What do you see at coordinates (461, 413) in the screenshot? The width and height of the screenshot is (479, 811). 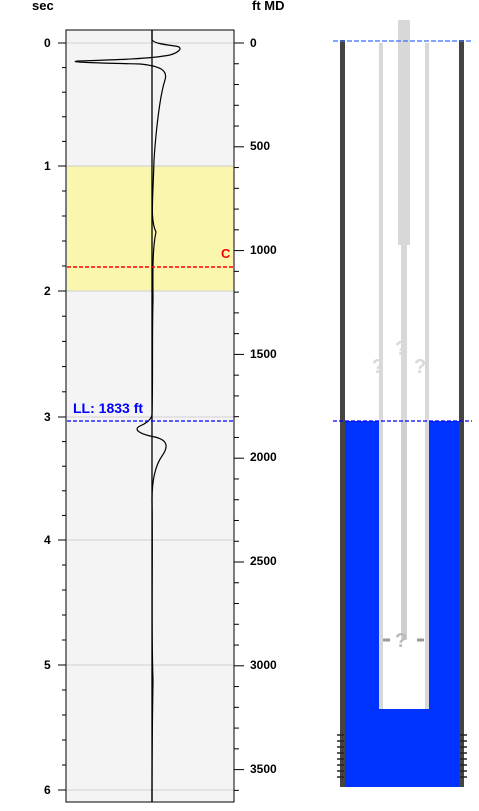 I see `casing-right-wall` at bounding box center [461, 413].